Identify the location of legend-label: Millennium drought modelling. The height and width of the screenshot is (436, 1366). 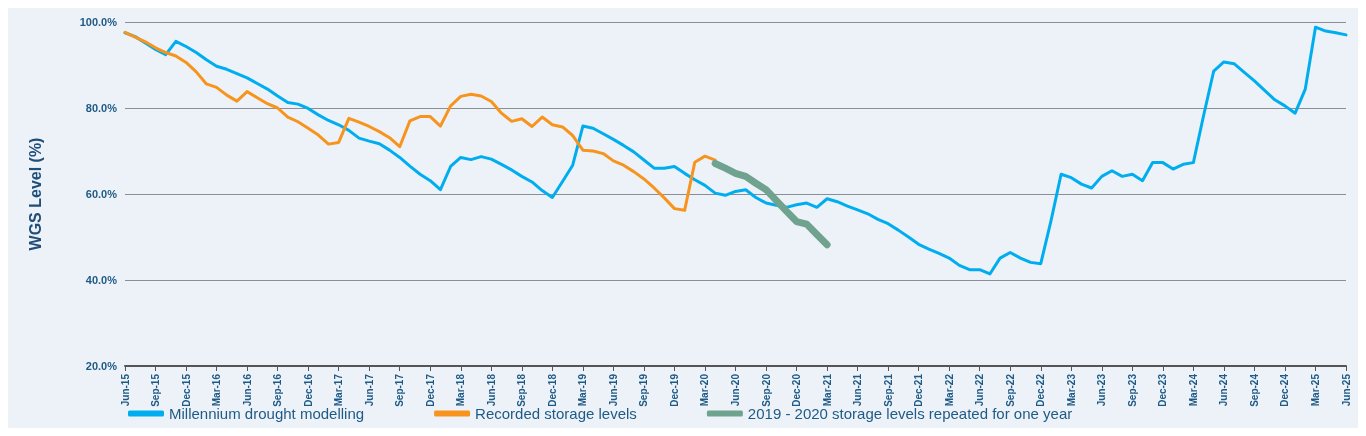
(267, 413).